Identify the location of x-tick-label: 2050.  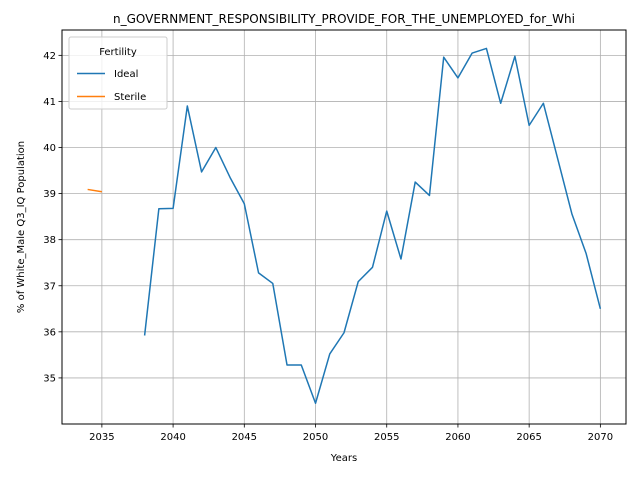
(315, 437).